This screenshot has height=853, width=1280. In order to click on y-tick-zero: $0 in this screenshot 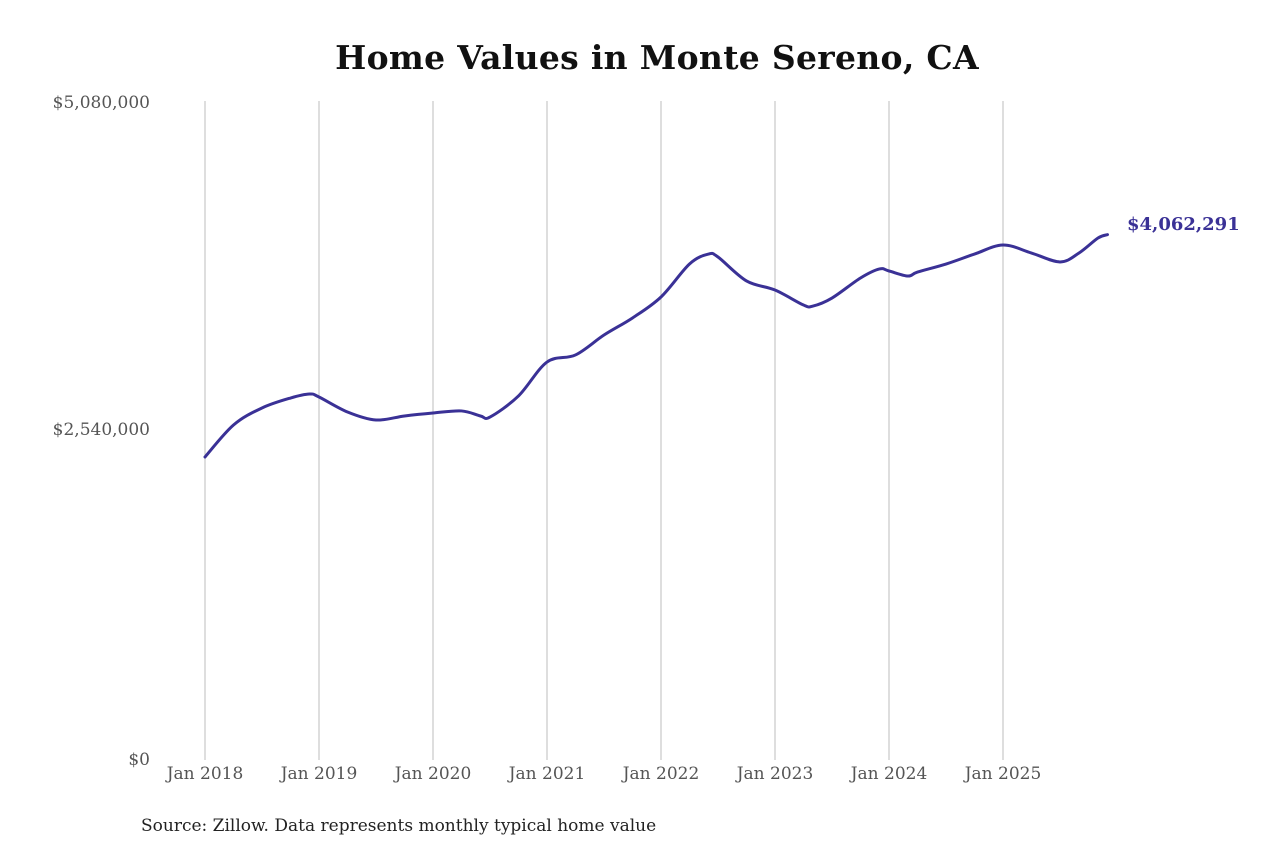, I will do `click(139, 760)`.